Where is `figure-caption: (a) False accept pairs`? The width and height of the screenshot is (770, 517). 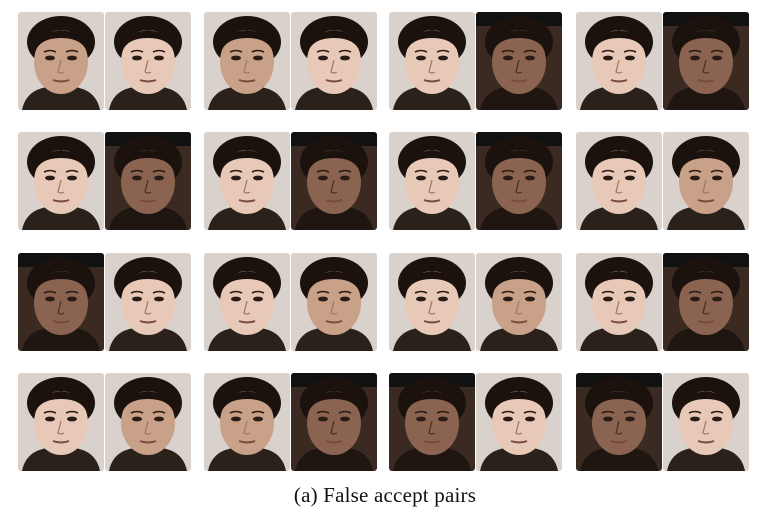 figure-caption: (a) False accept pairs is located at coordinates (385, 495).